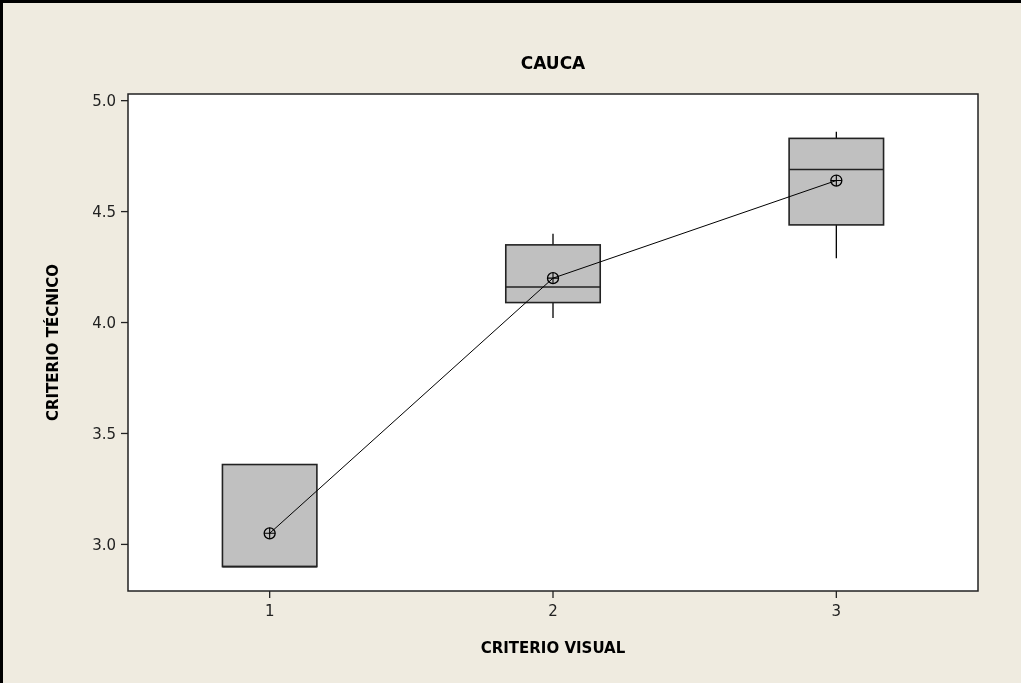  What do you see at coordinates (52, 342) in the screenshot?
I see `y-axis-title: CRITERIO TÉCNICO` at bounding box center [52, 342].